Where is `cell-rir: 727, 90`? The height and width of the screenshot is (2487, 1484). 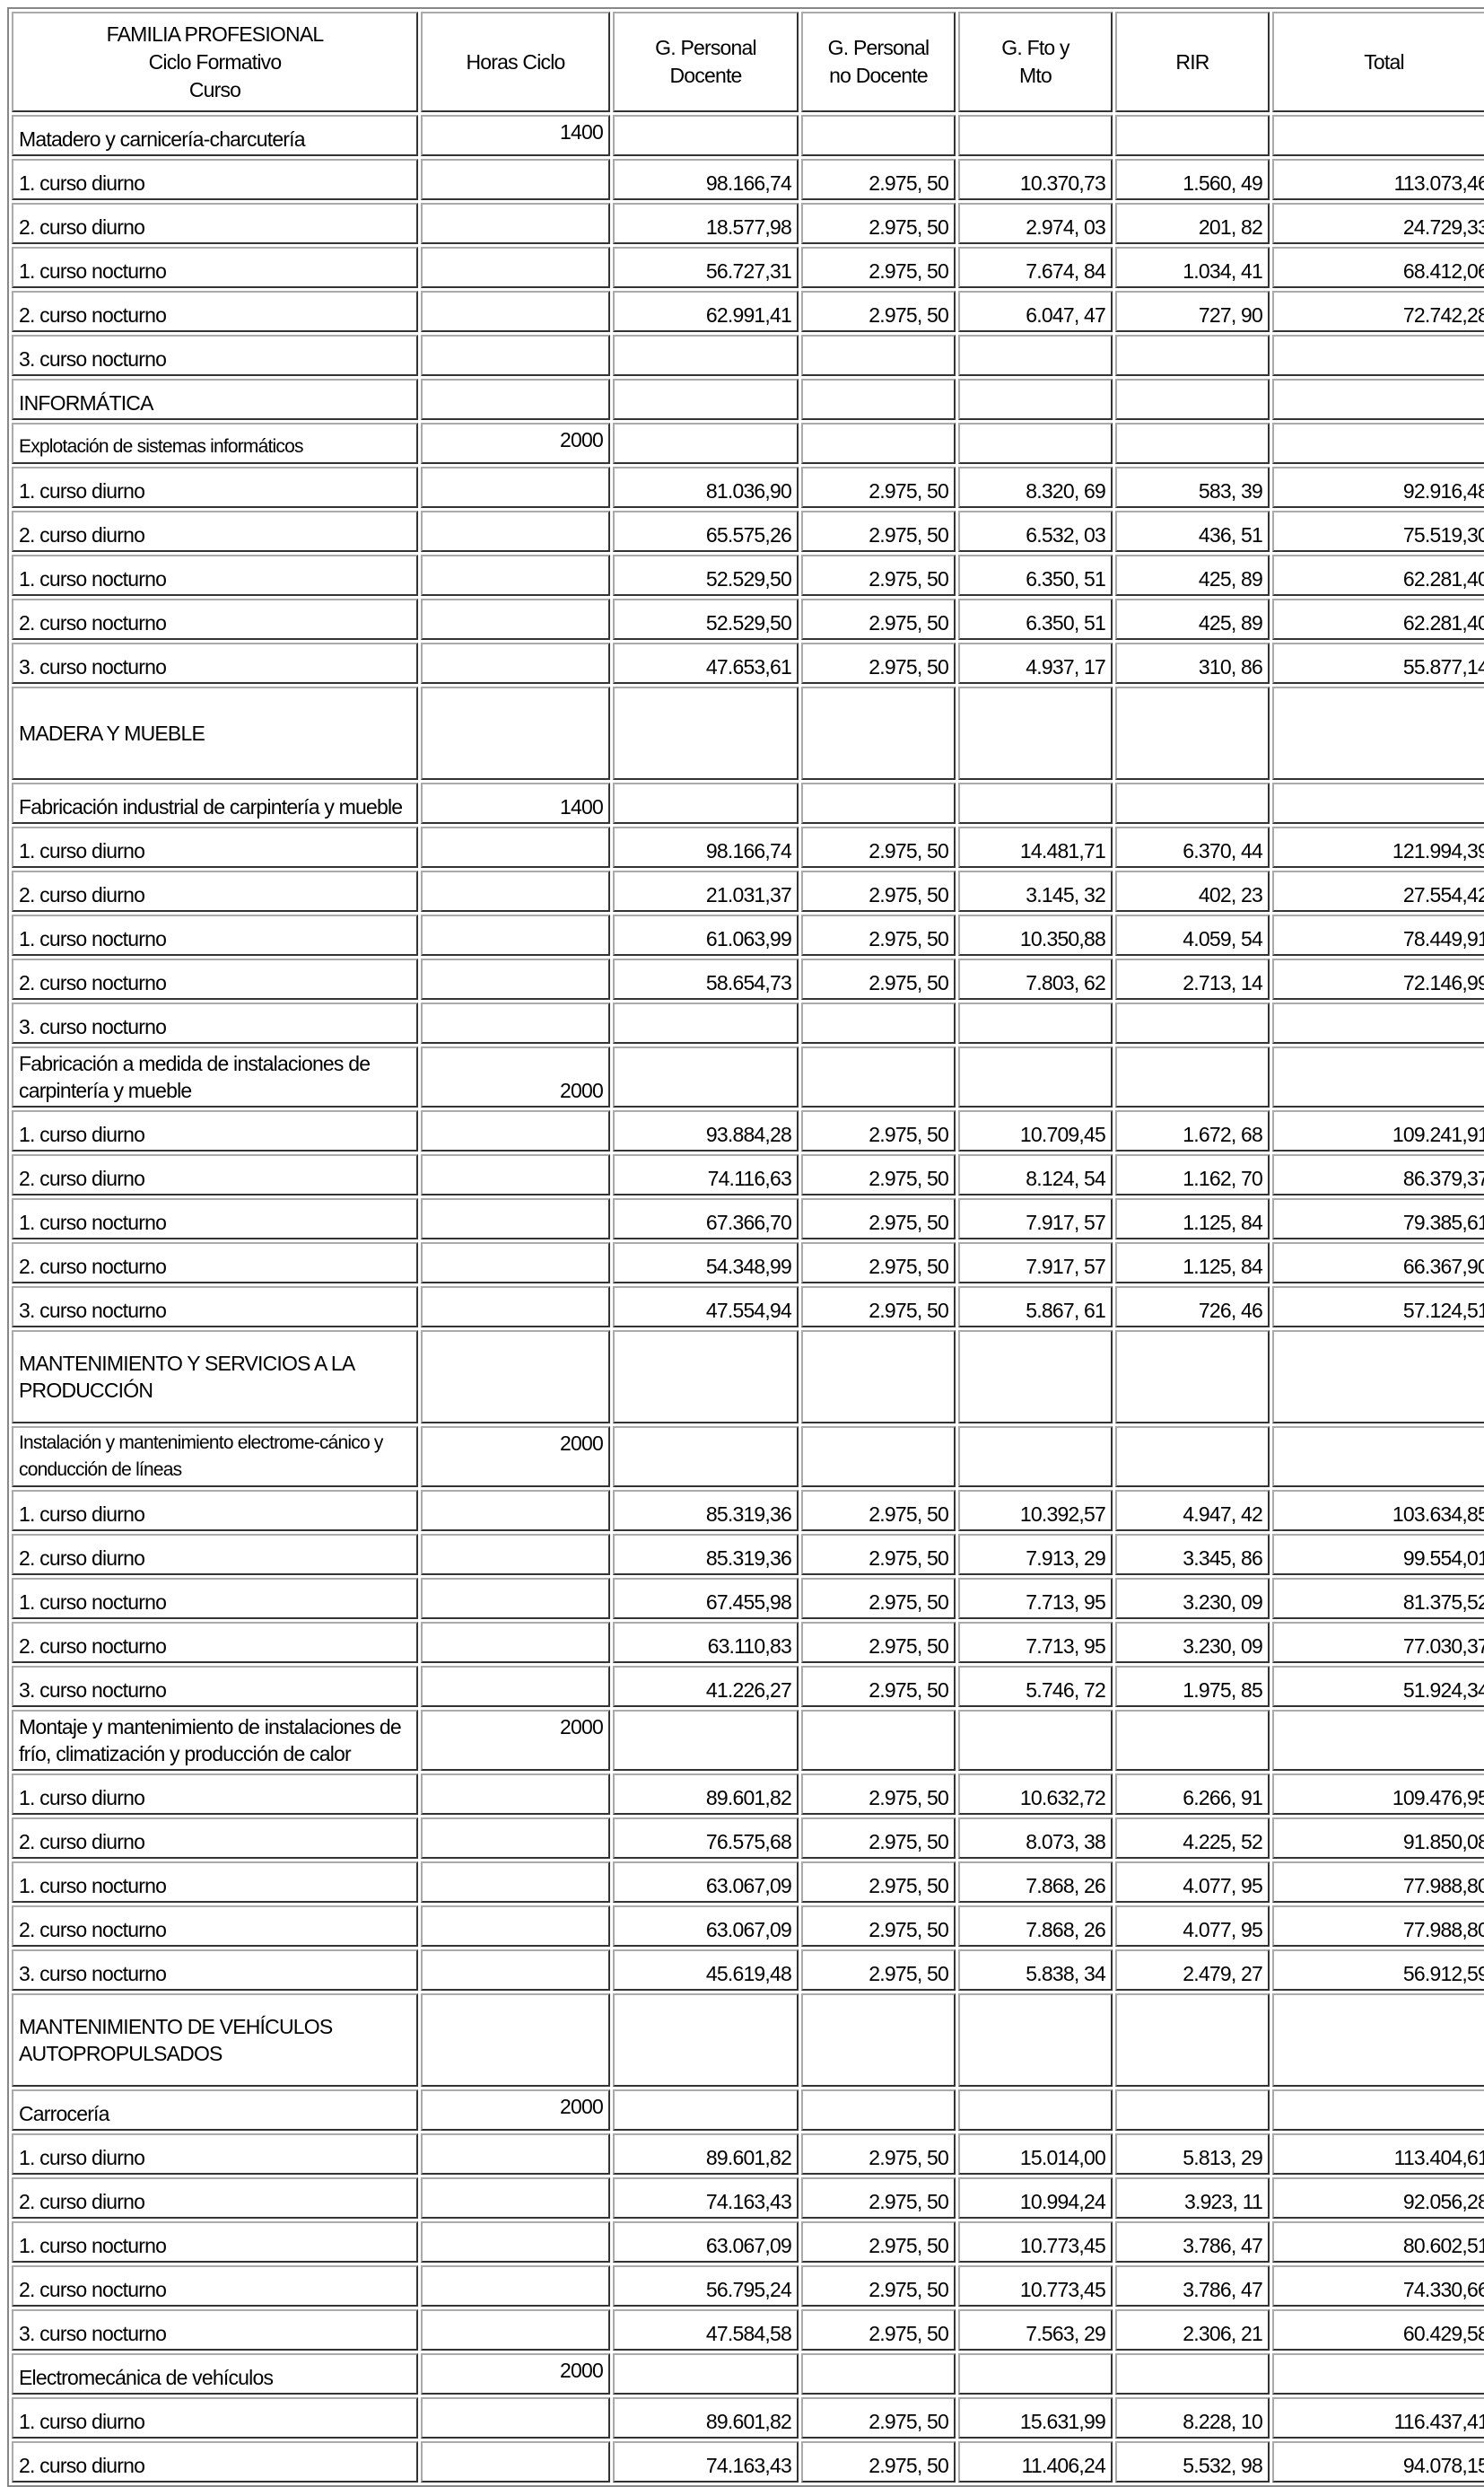
cell-rir: 727, 90 is located at coordinates (1192, 311).